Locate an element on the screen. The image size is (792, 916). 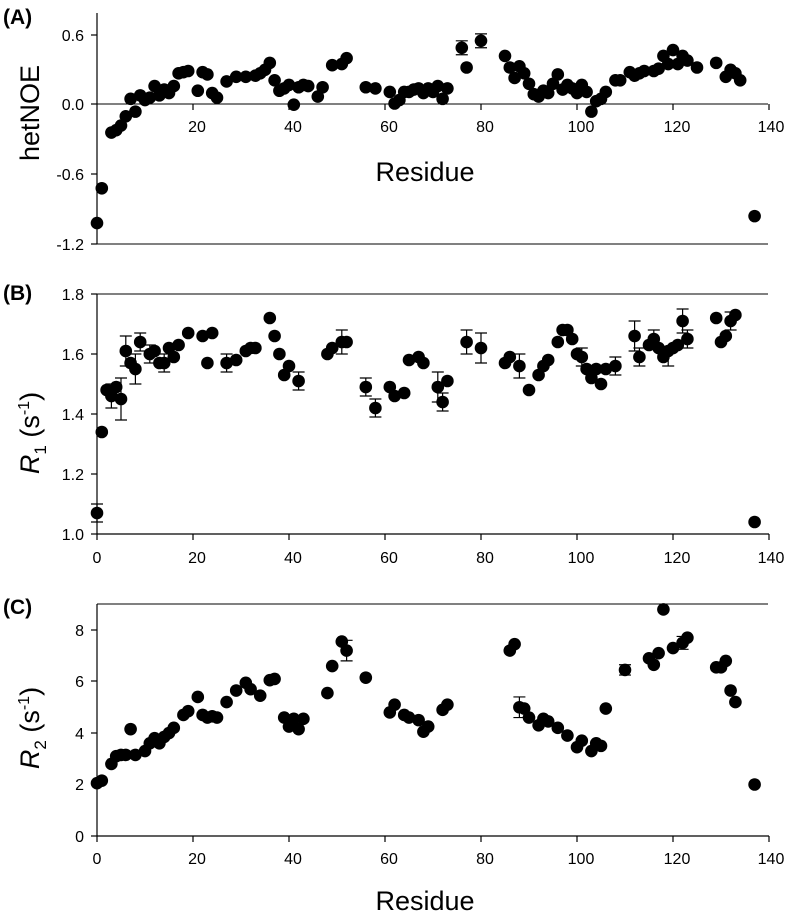
panel-b-y-tick-label: 1.4 is located at coordinates (73, 415).